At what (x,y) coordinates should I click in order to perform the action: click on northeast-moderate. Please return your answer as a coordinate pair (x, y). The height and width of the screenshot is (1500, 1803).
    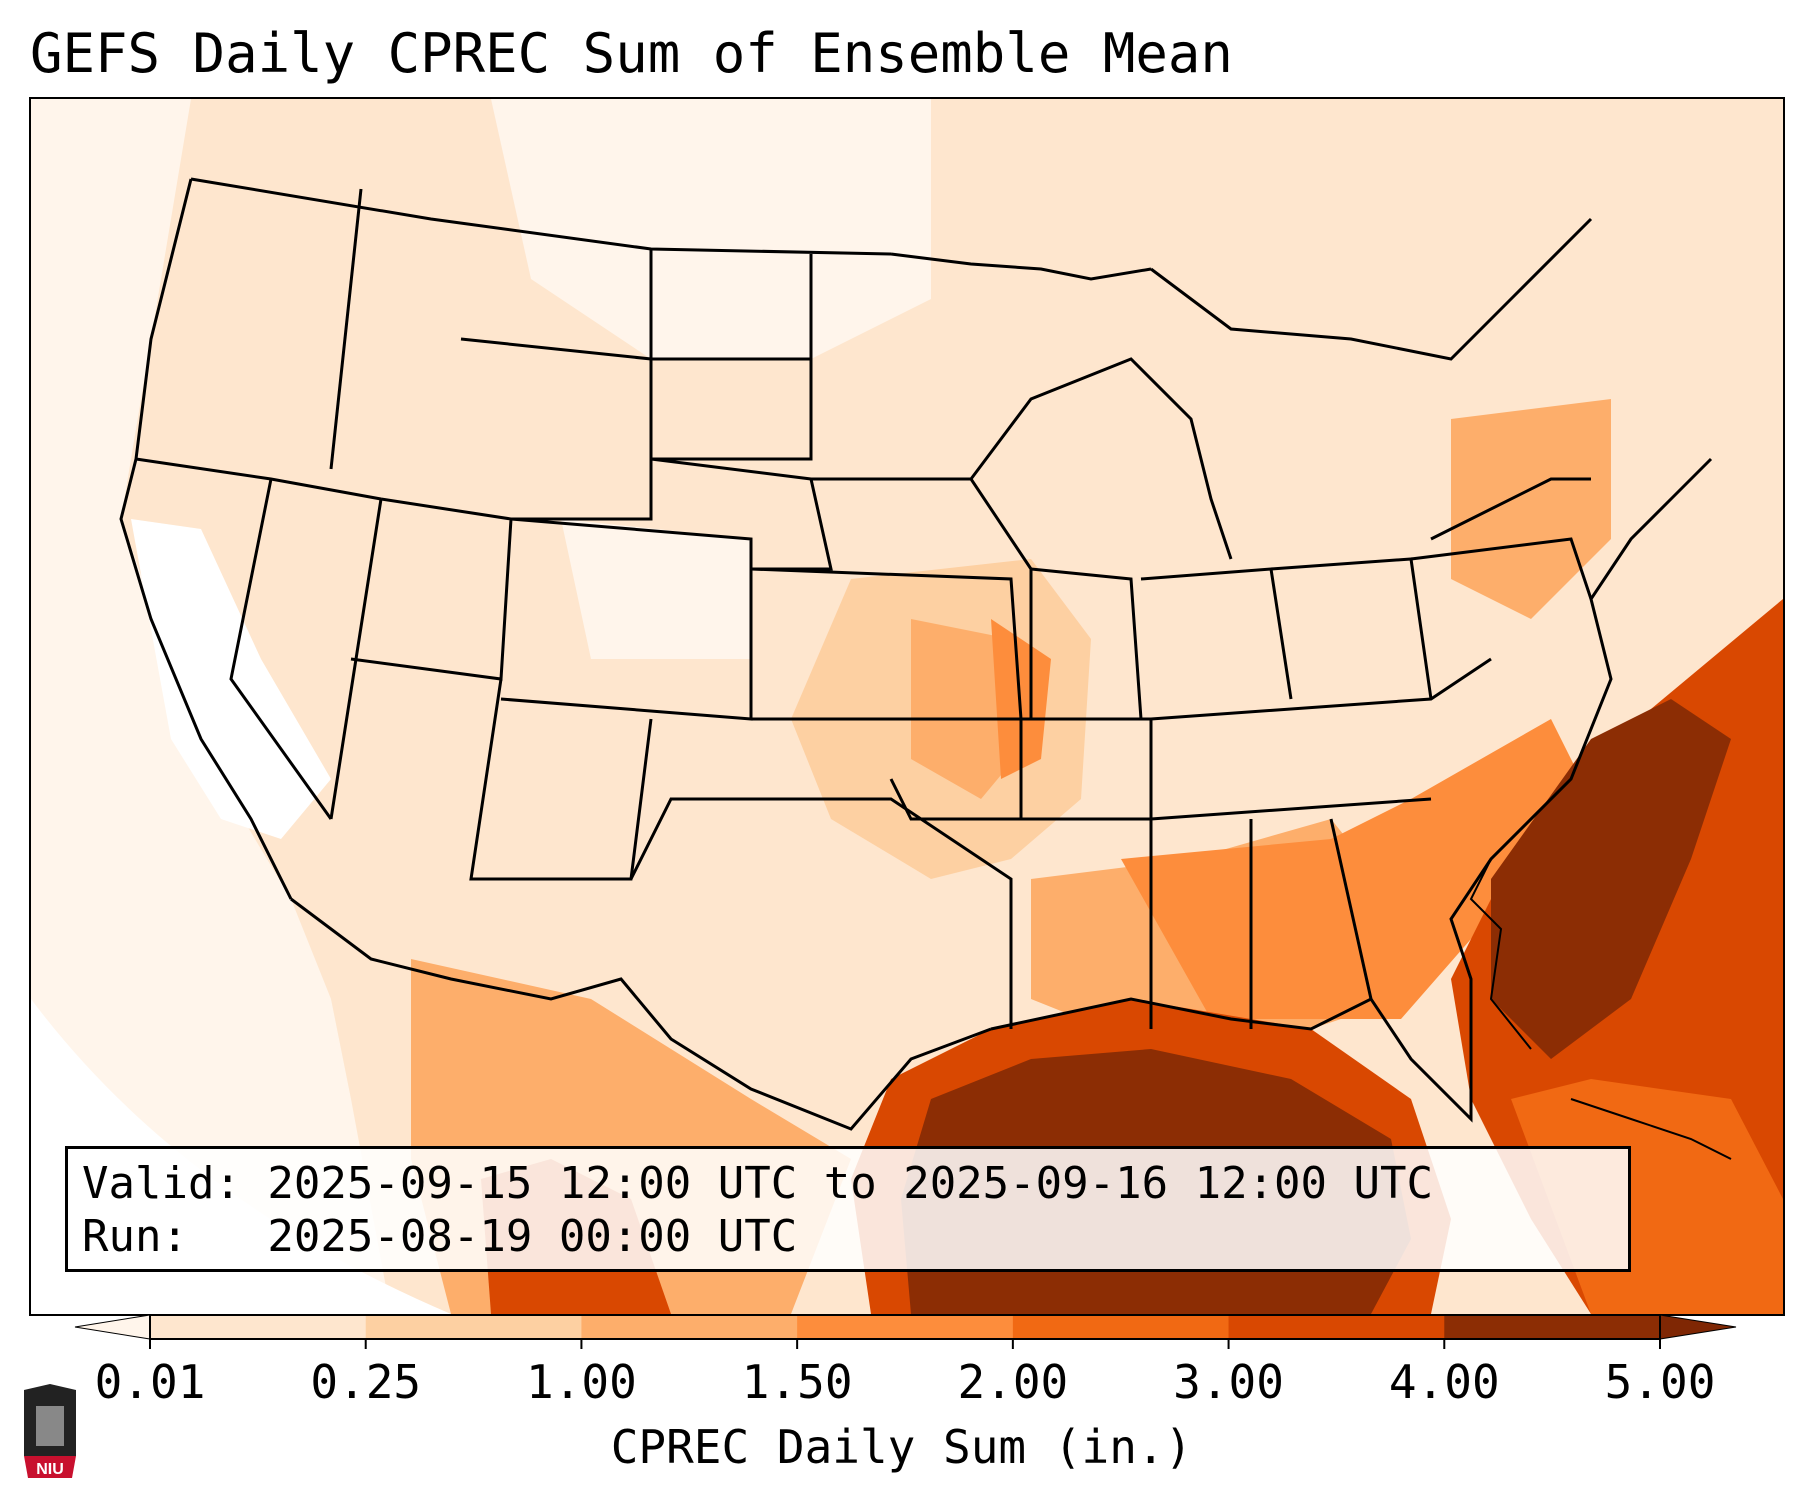
    Looking at the image, I should click on (1531, 509).